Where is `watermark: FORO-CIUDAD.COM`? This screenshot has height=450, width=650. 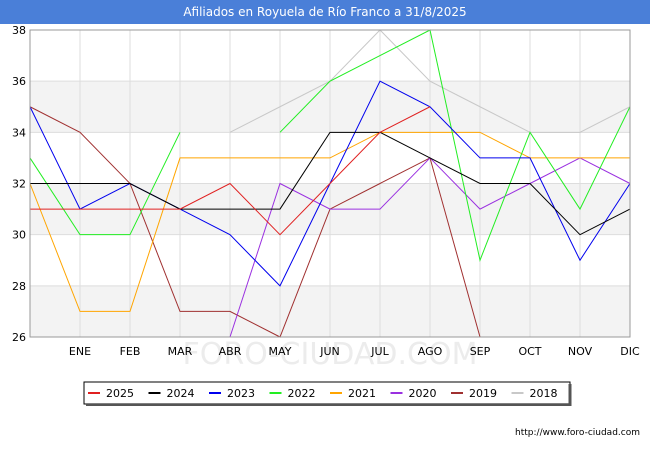
watermark: FORO-CIUDAD.COM is located at coordinates (330, 354).